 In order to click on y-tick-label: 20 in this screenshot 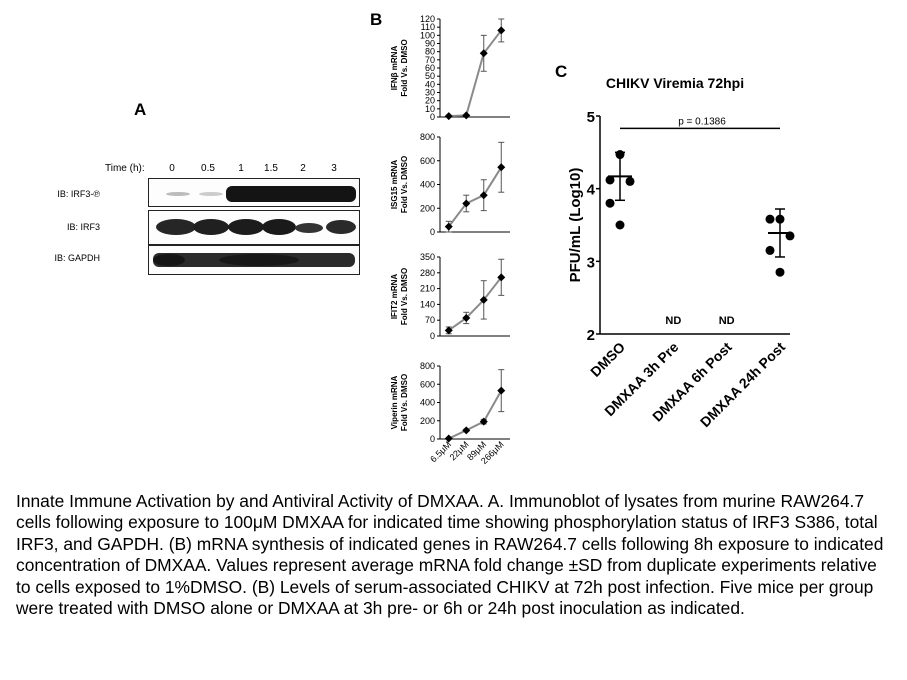, I will do `click(430, 101)`.